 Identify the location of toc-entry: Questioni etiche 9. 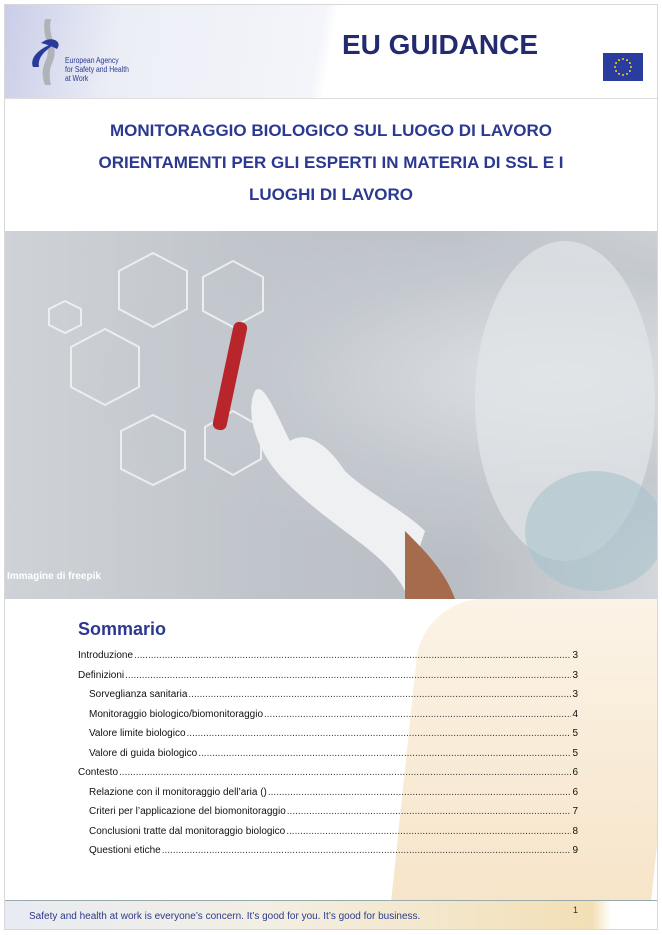
(328, 851).